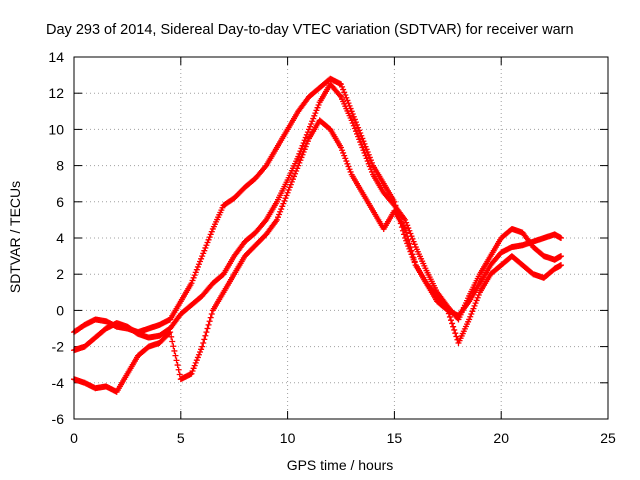 The width and height of the screenshot is (640, 480). I want to click on y-tick-label: 4, so click(60, 238).